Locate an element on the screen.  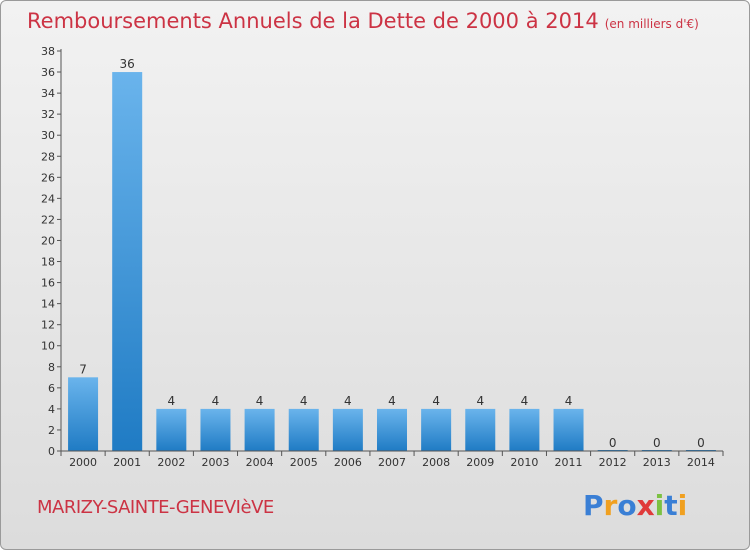
bar-2009 is located at coordinates (480, 429).